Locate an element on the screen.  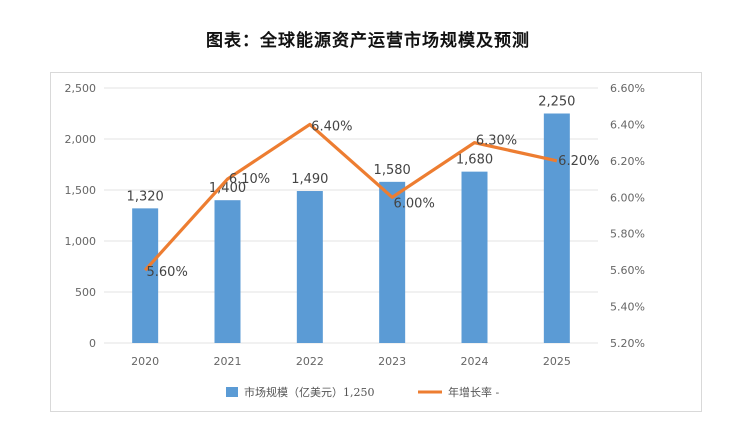
legend-line-label: 年增长率 - is located at coordinates (473, 392).